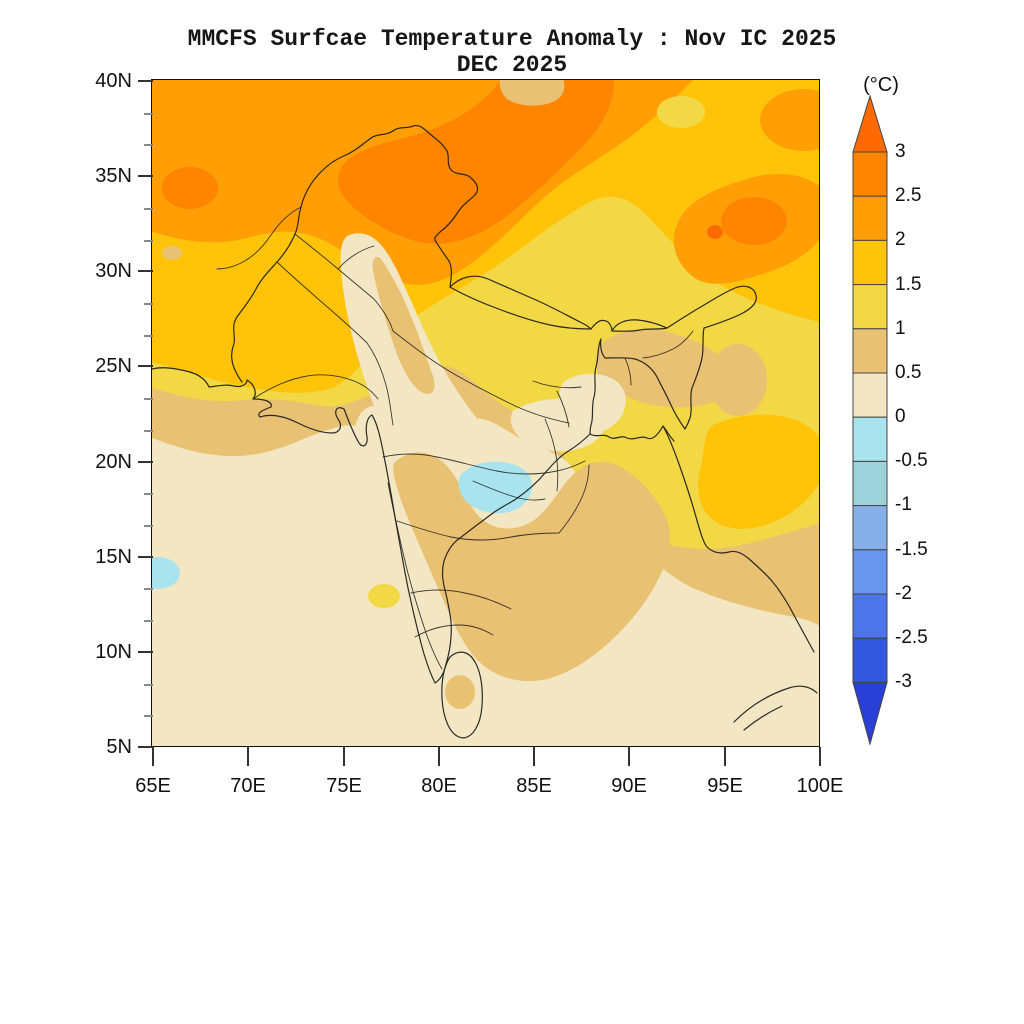 This screenshot has height=1024, width=1024. Describe the element at coordinates (911, 637) in the screenshot. I see `colorbar-tick-label: -2.5` at that location.